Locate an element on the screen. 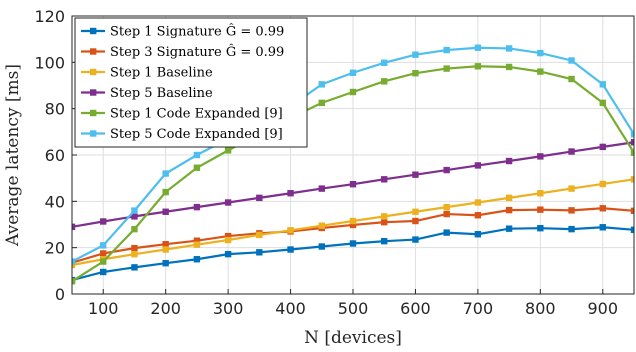 The width and height of the screenshot is (636, 352). legend-label: Step 1 Baseline is located at coordinates (161, 73).